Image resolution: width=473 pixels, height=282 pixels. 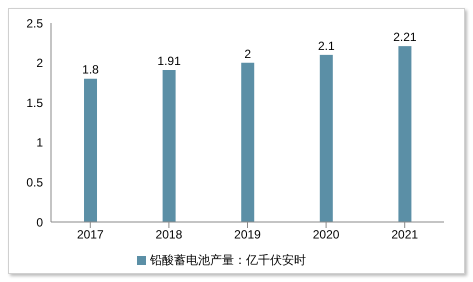 What do you see at coordinates (35, 182) in the screenshot?
I see `y-tick-label: 0.5` at bounding box center [35, 182].